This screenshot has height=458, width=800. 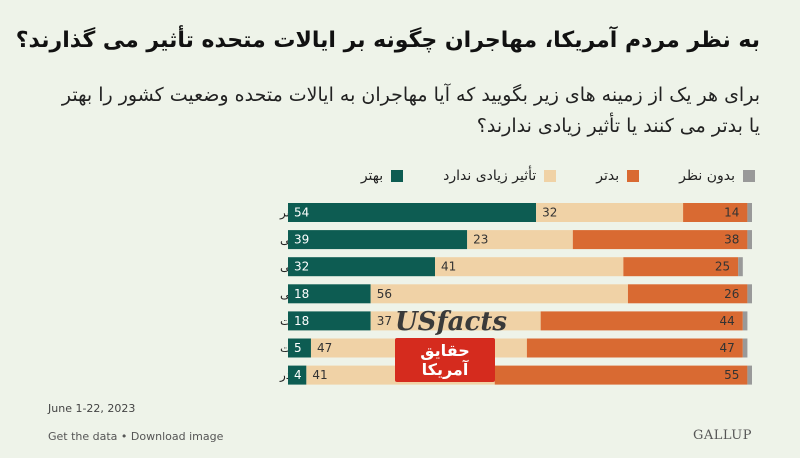 I want to click on legend-label-worse: بدتر, so click(x=608, y=176).